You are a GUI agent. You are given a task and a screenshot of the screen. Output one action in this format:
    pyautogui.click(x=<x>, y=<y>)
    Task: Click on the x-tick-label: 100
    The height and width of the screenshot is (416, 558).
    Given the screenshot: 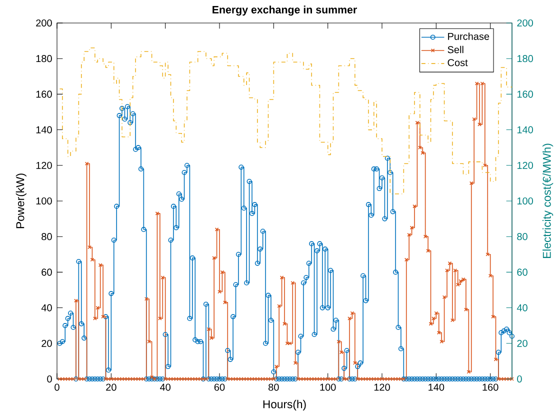 What is the action you would take?
    pyautogui.click(x=328, y=387)
    